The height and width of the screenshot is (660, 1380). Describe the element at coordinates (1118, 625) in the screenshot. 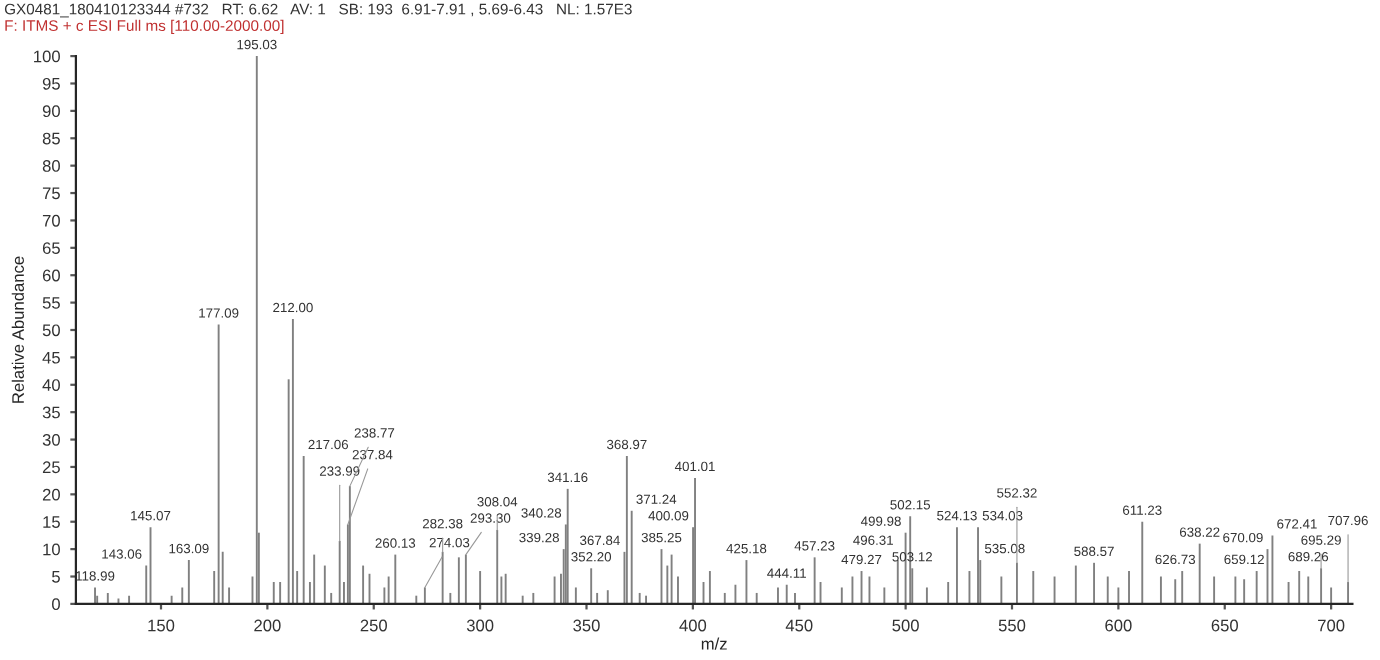

I see `x-tick-label: 600` at that location.